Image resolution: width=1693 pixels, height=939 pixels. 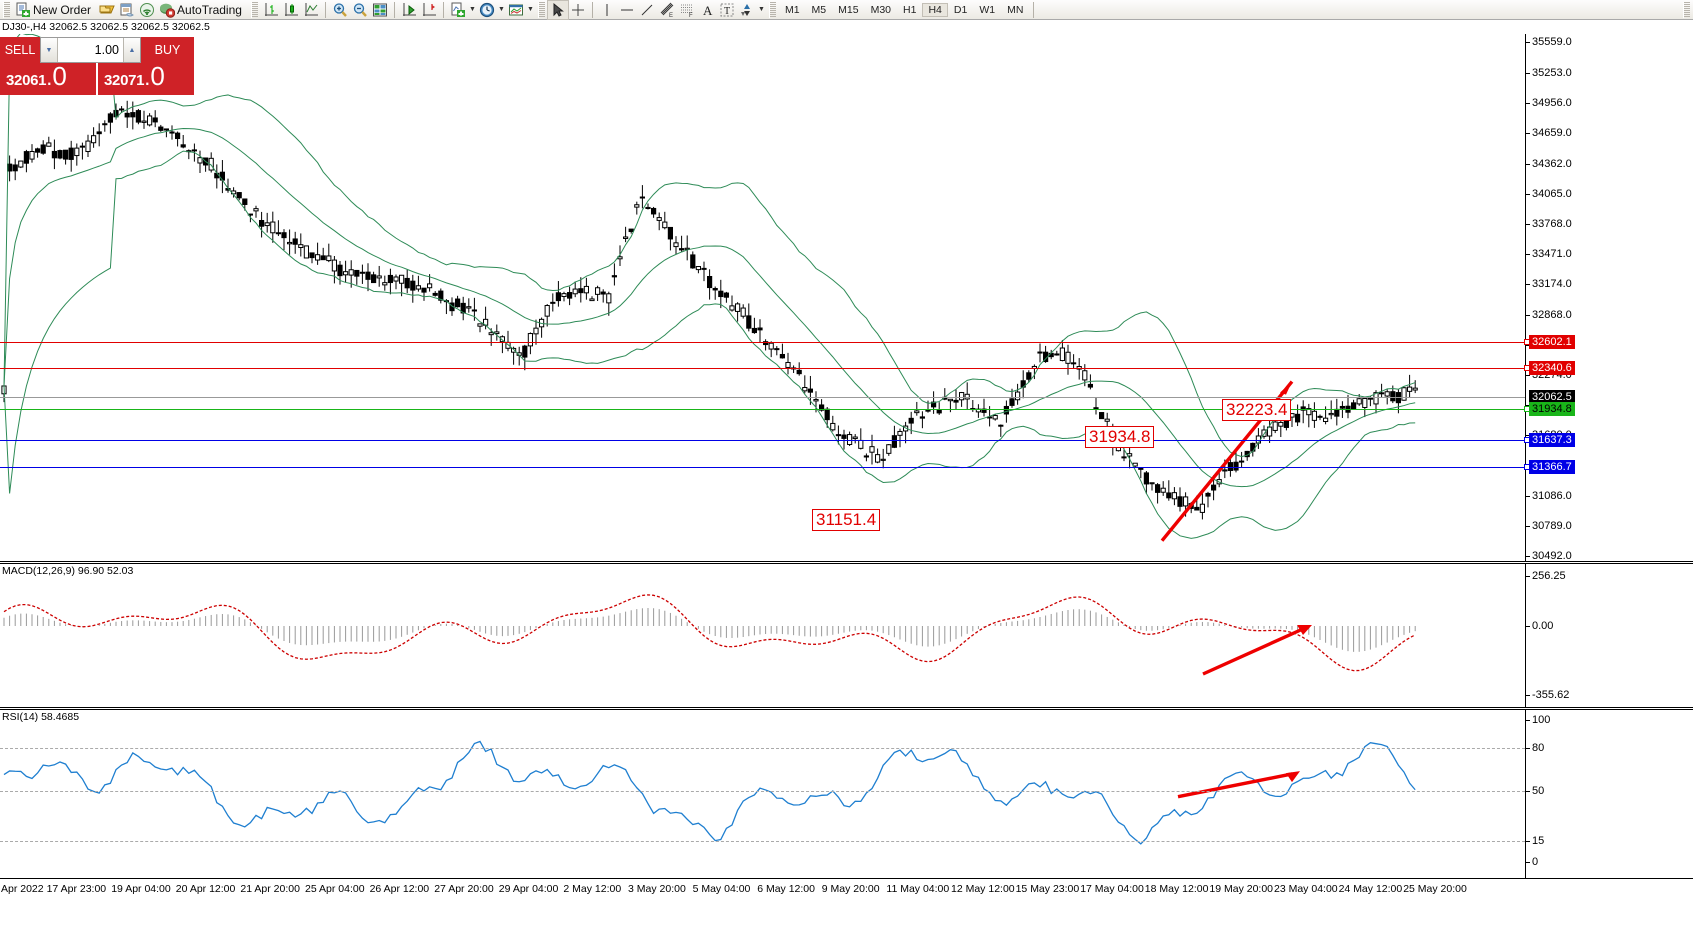 I want to click on zoom-out-button, so click(x=360, y=10).